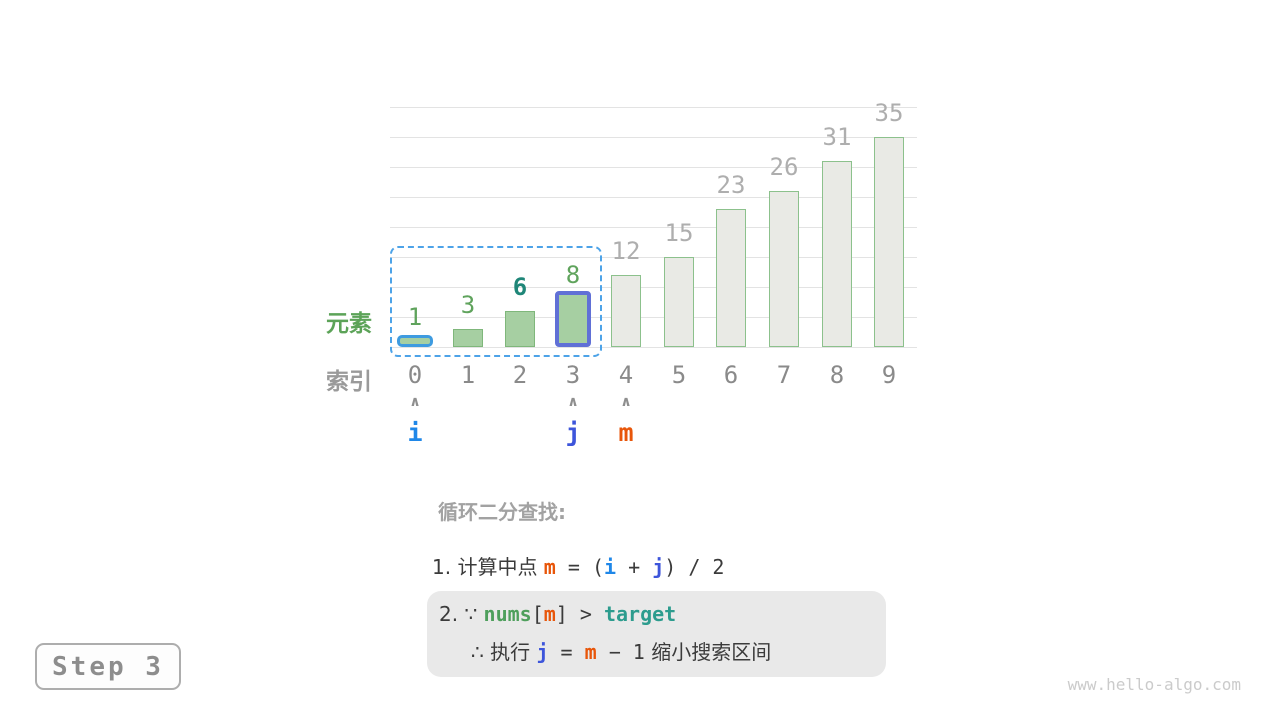 The height and width of the screenshot is (720, 1280). I want to click on website-watermark: www.hello-algo.com, so click(1154, 684).